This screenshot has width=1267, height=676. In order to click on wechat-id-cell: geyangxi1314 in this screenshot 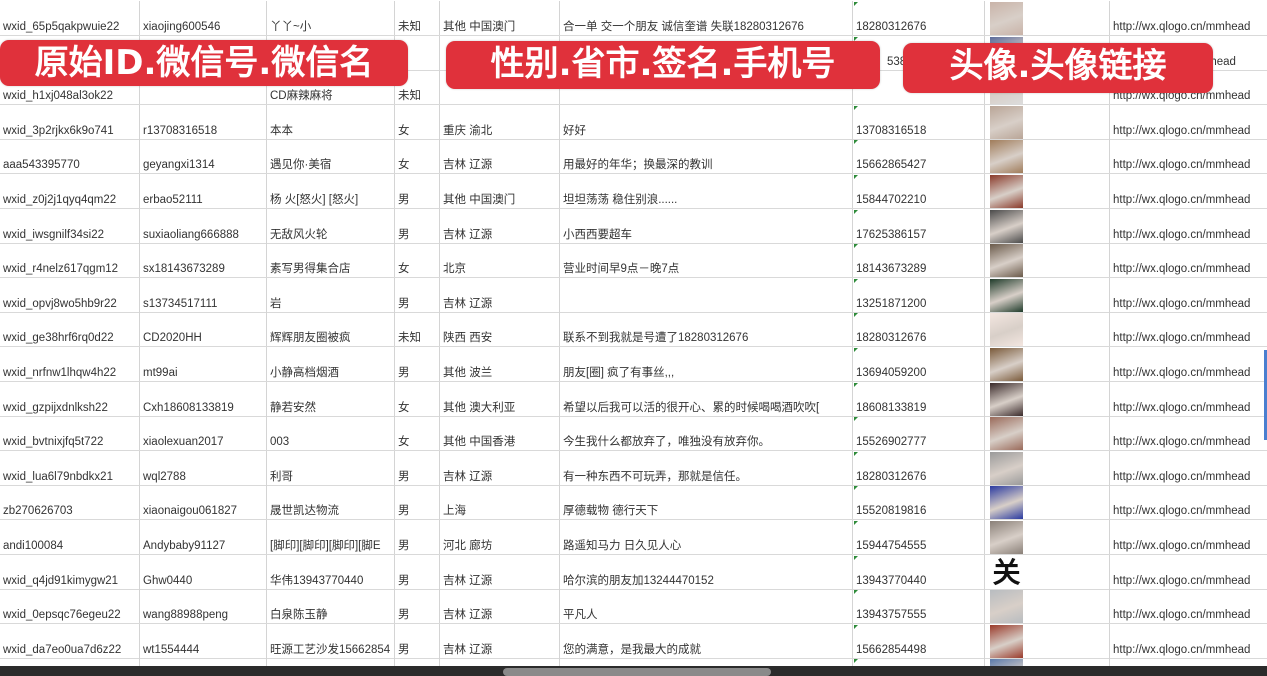, I will do `click(203, 156)`.